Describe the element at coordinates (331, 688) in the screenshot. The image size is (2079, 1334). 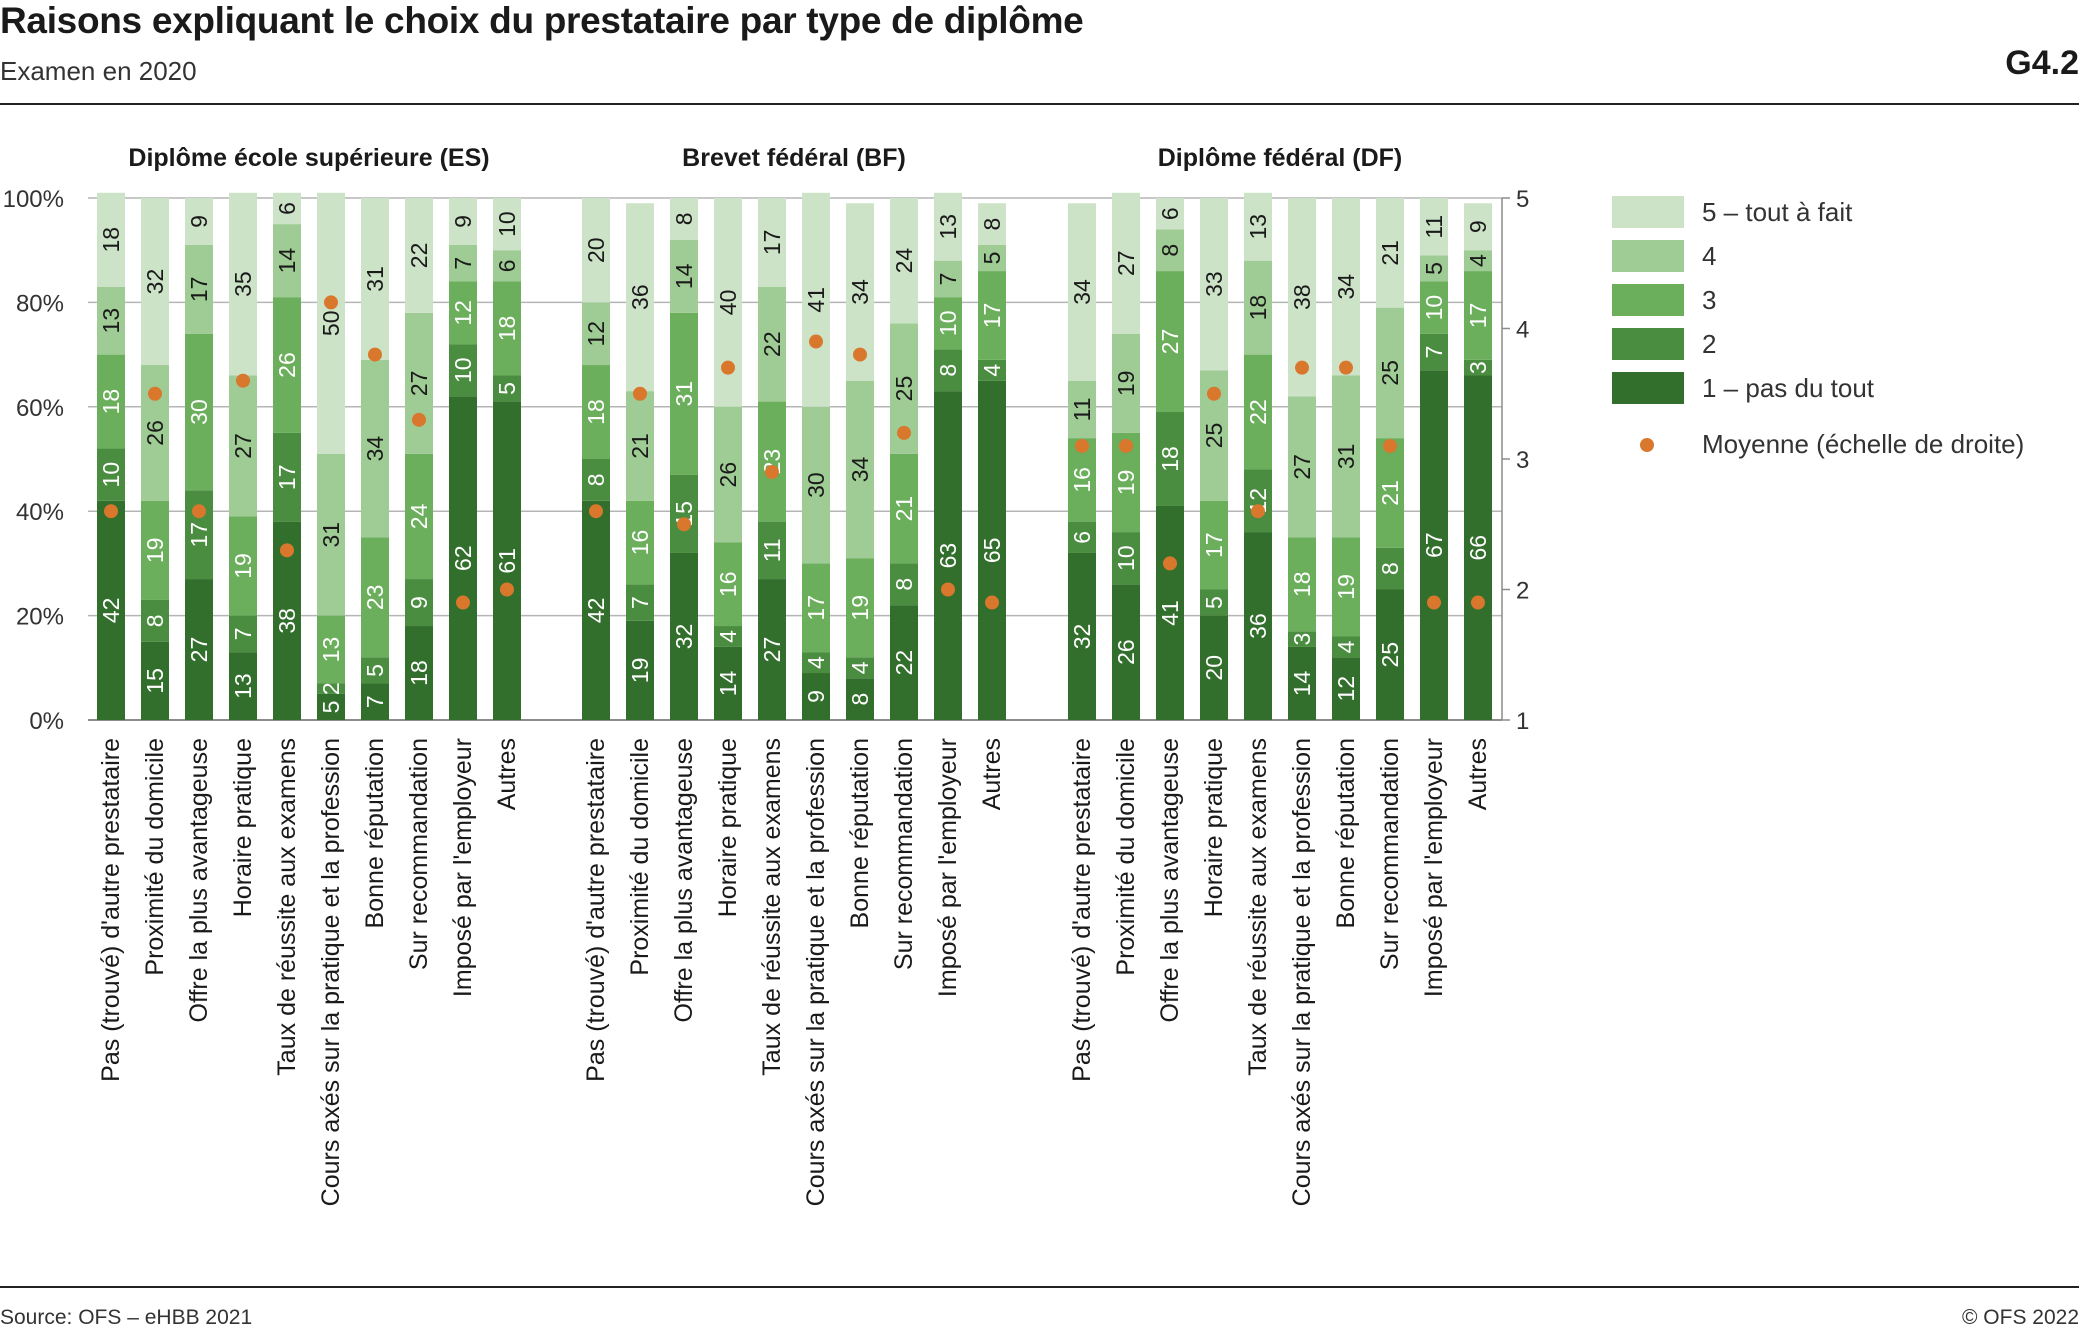
I see `data-label: 2` at that location.